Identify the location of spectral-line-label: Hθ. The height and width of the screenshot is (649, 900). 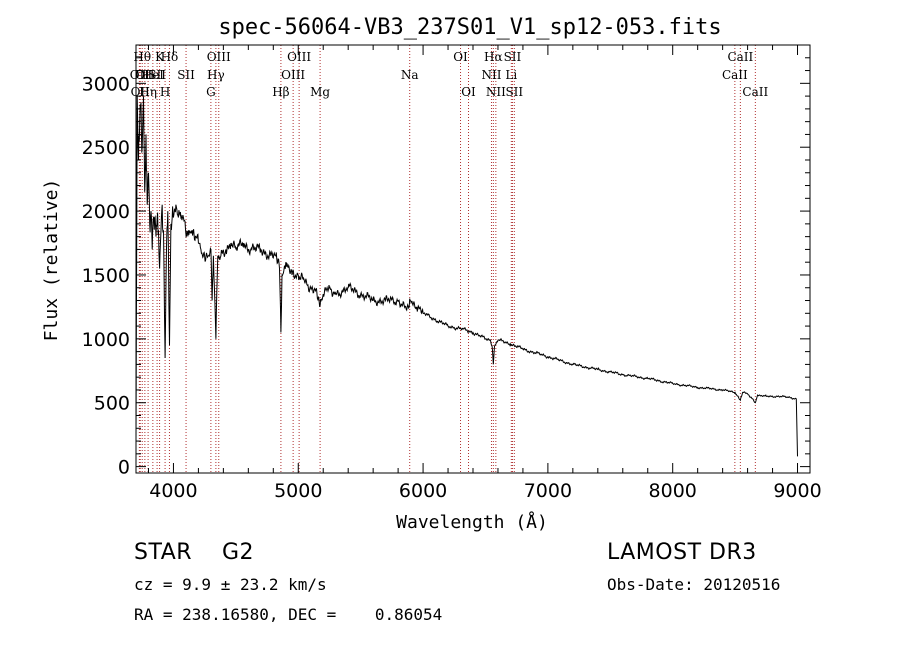
(142, 57).